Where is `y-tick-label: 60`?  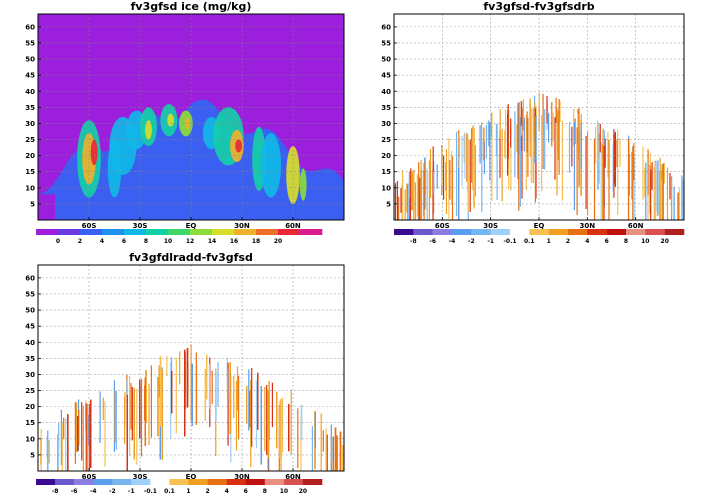
y-tick-label: 60 is located at coordinates (30, 278).